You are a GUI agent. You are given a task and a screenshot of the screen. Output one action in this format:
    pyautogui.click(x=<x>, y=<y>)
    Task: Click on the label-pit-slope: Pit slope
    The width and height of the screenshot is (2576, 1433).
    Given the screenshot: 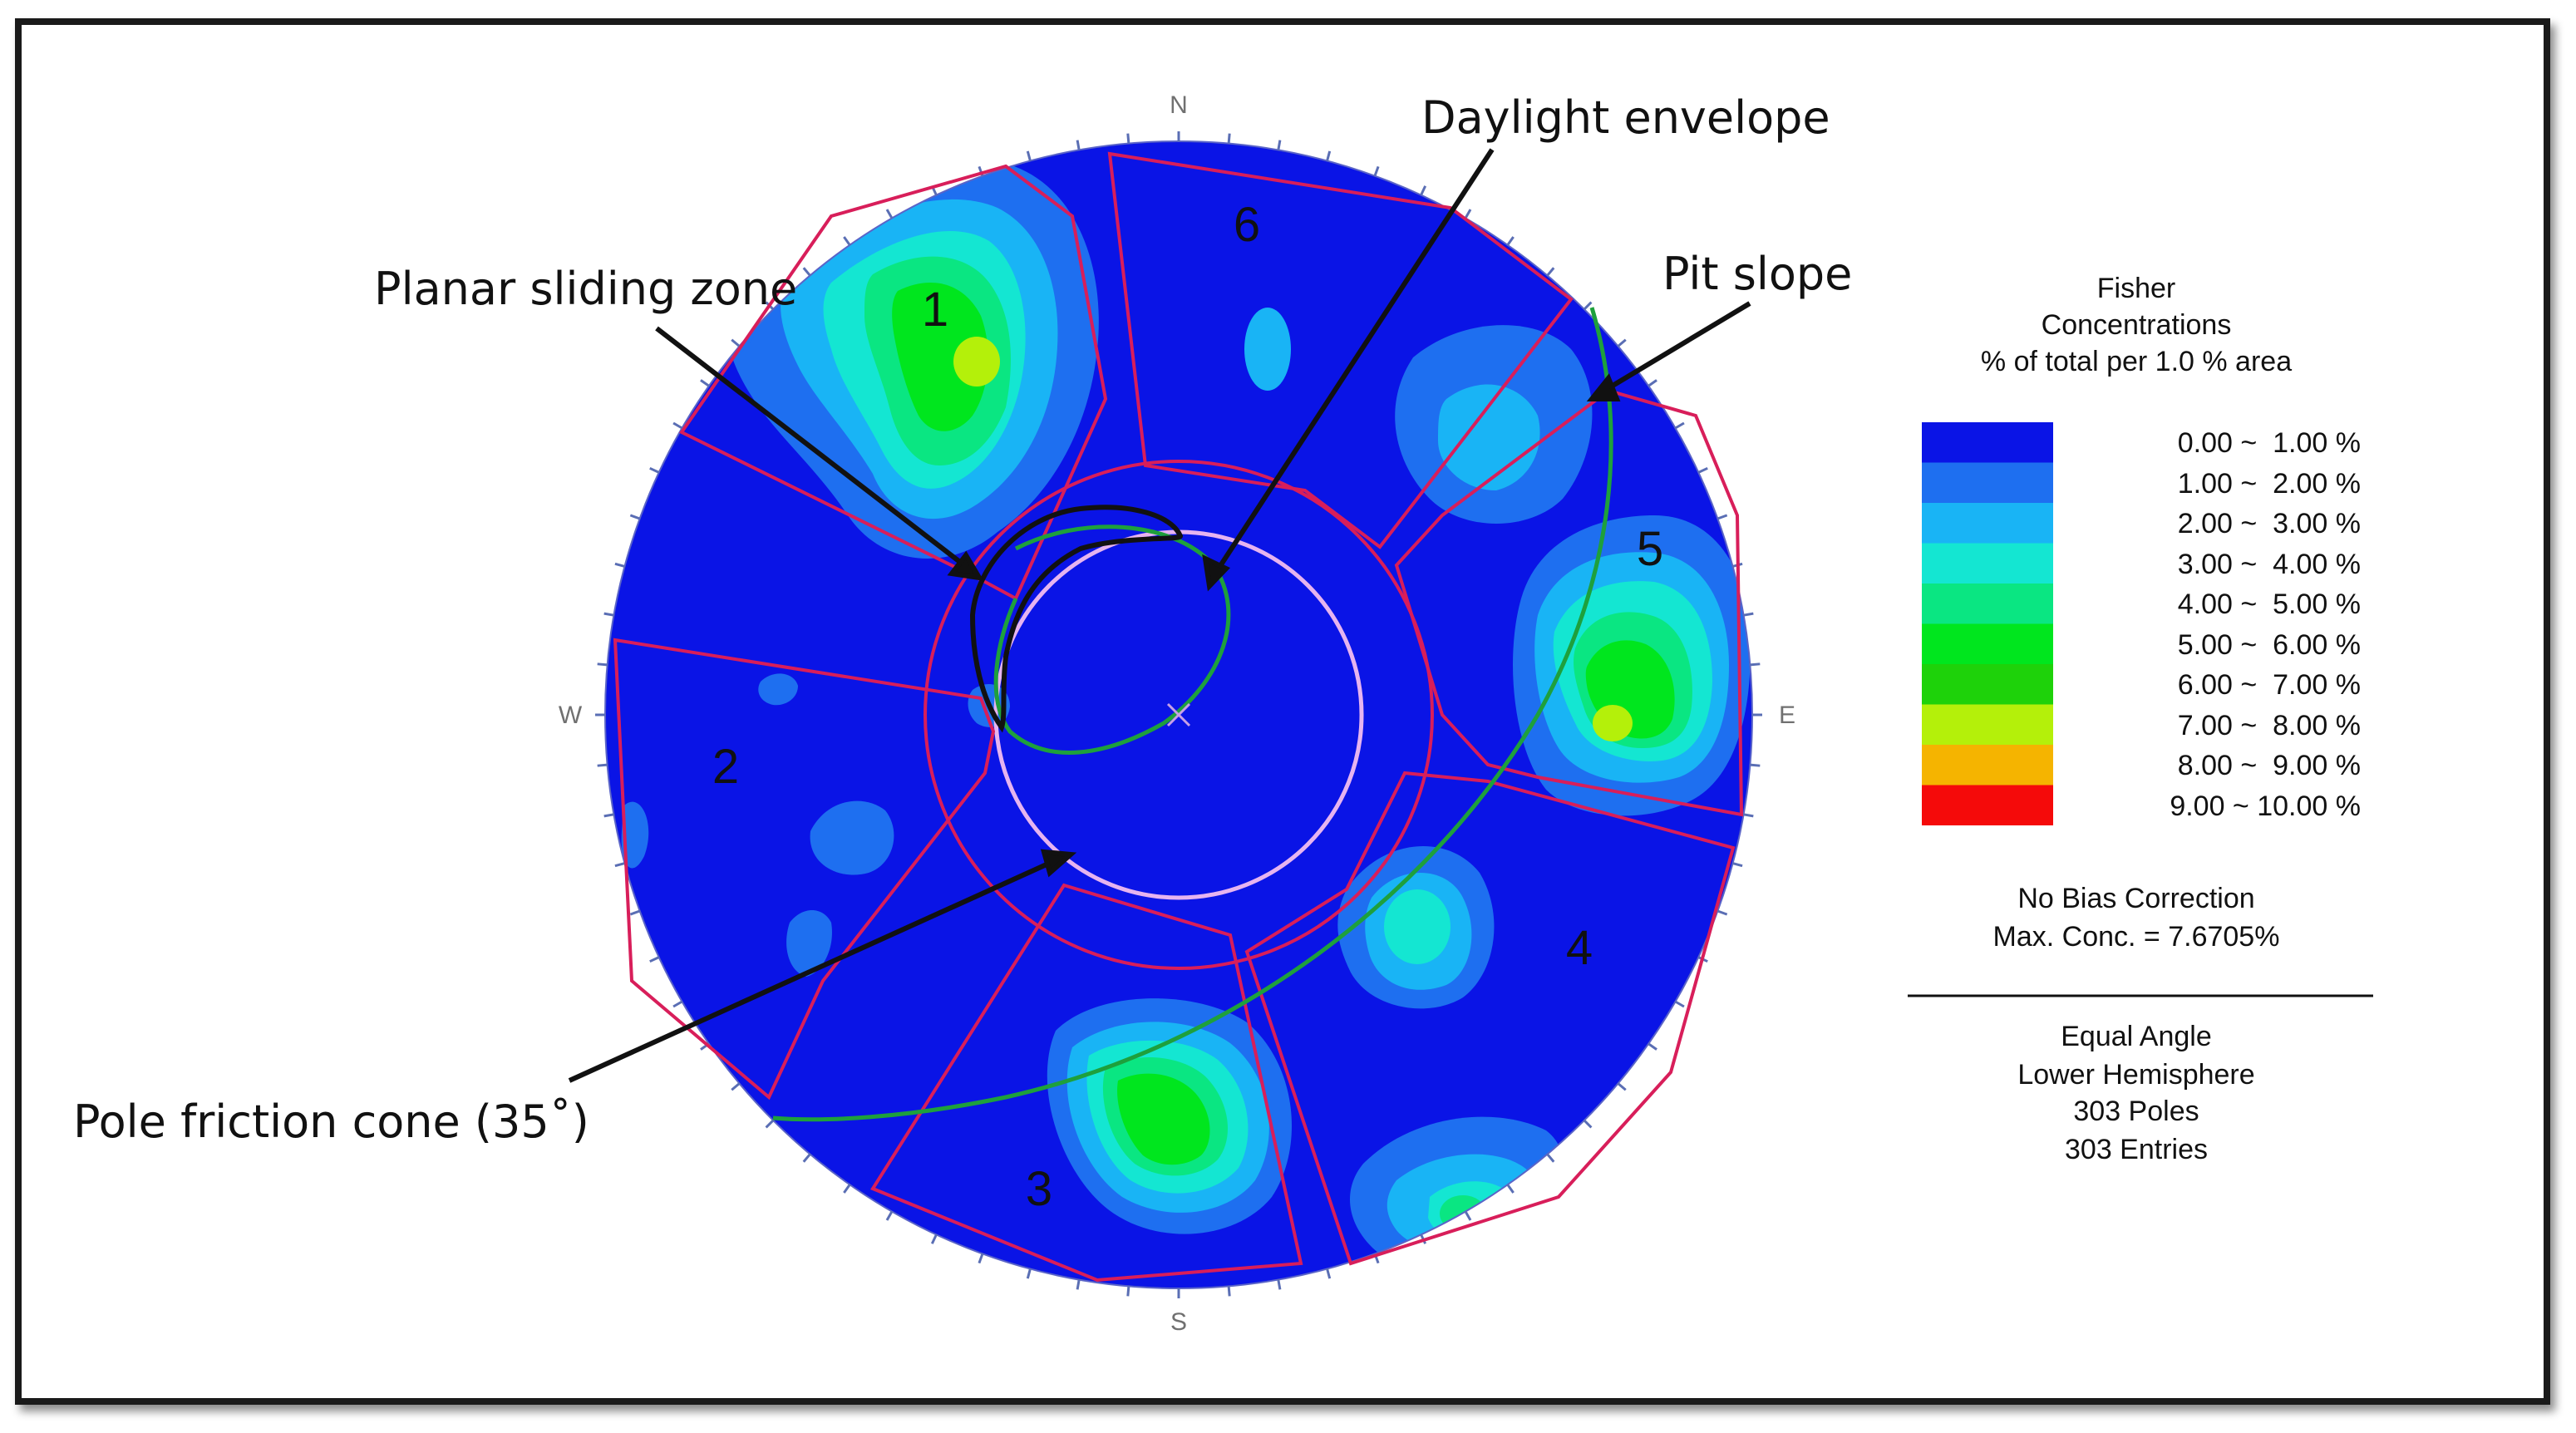 What is the action you would take?
    pyautogui.click(x=1757, y=274)
    